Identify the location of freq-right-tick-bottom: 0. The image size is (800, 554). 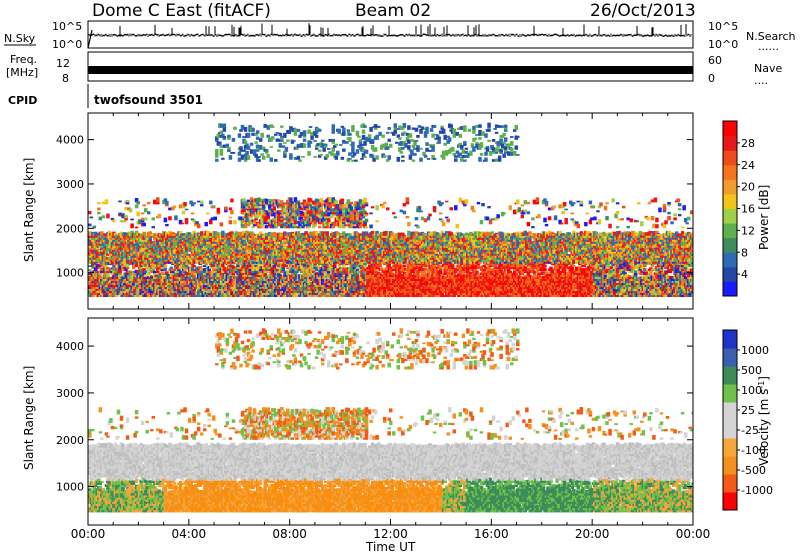
(711, 78).